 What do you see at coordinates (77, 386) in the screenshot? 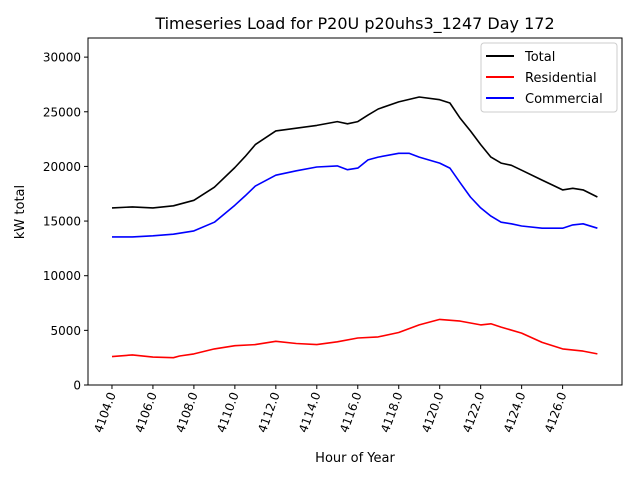
I see `y-tick-label: 0` at bounding box center [77, 386].